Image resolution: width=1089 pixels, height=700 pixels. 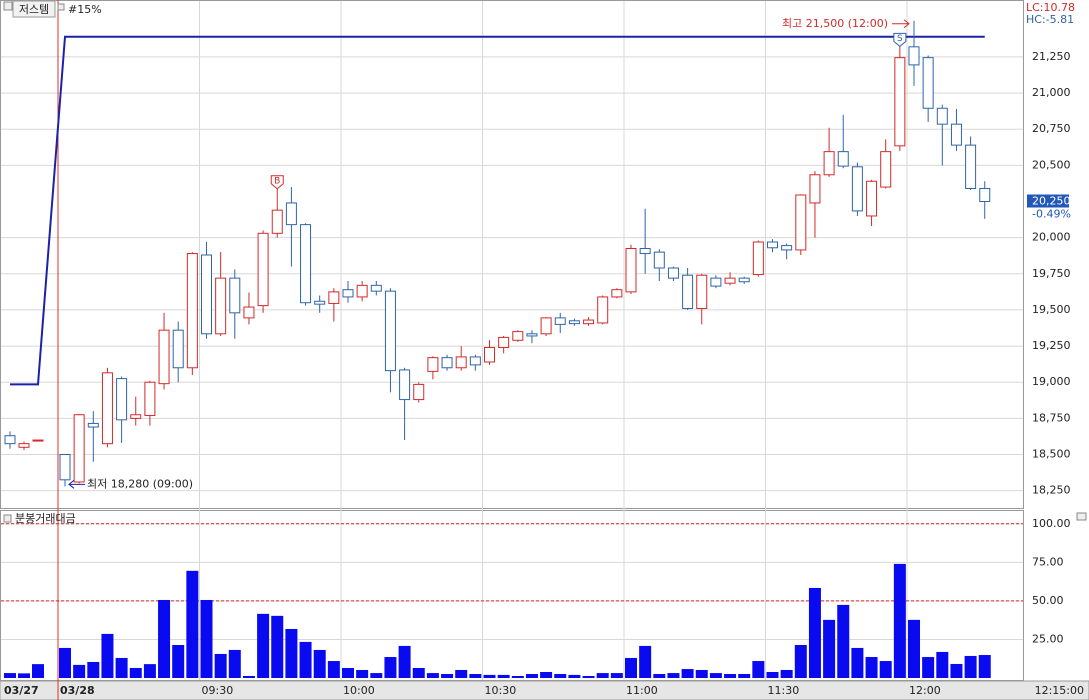 I want to click on x-tick-label: 10:00, so click(x=359, y=690).